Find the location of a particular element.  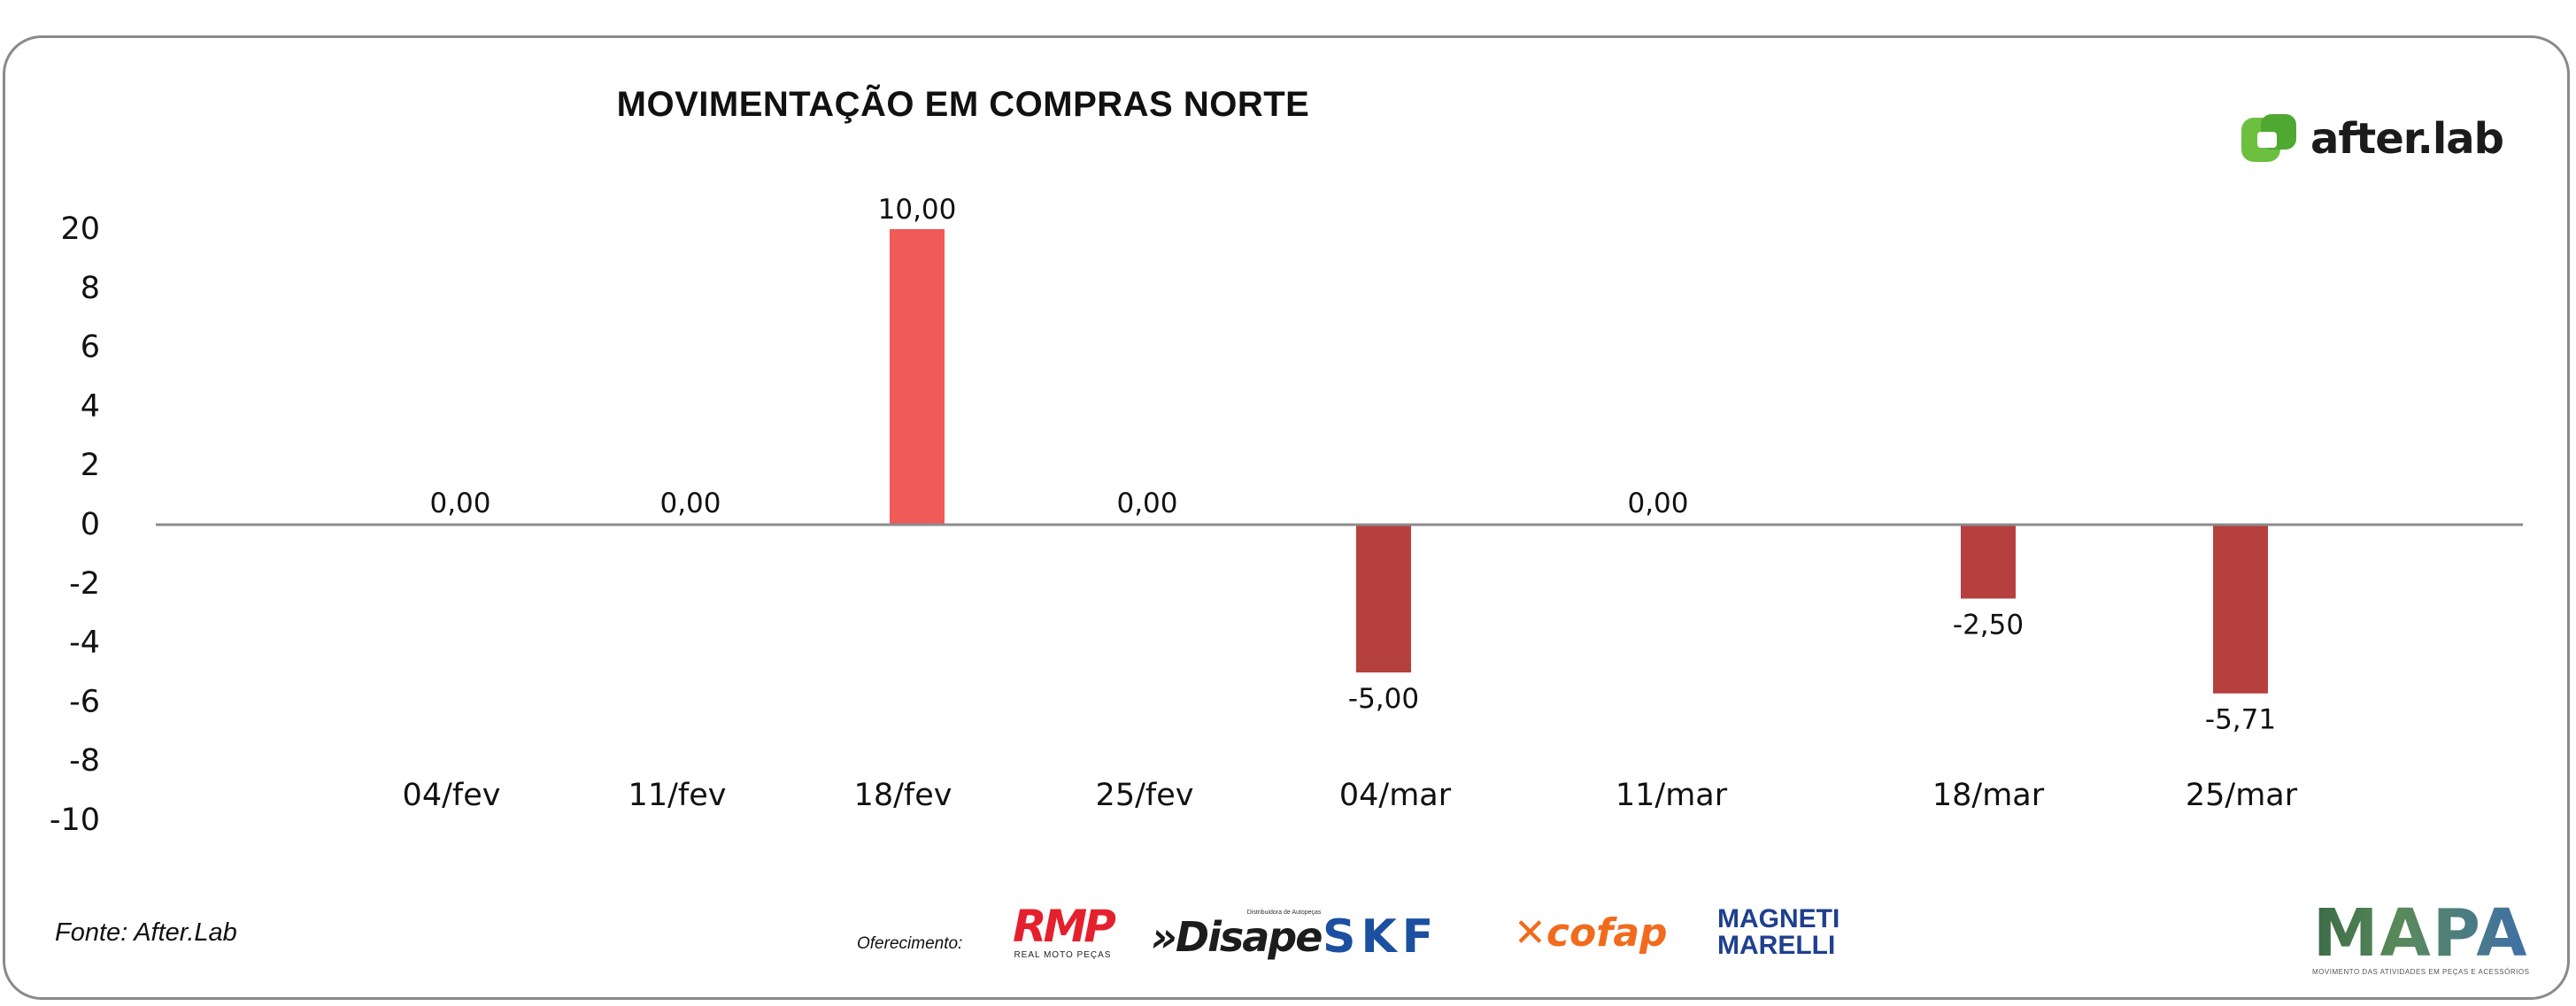

y-tick-label: 0 is located at coordinates (90, 524).